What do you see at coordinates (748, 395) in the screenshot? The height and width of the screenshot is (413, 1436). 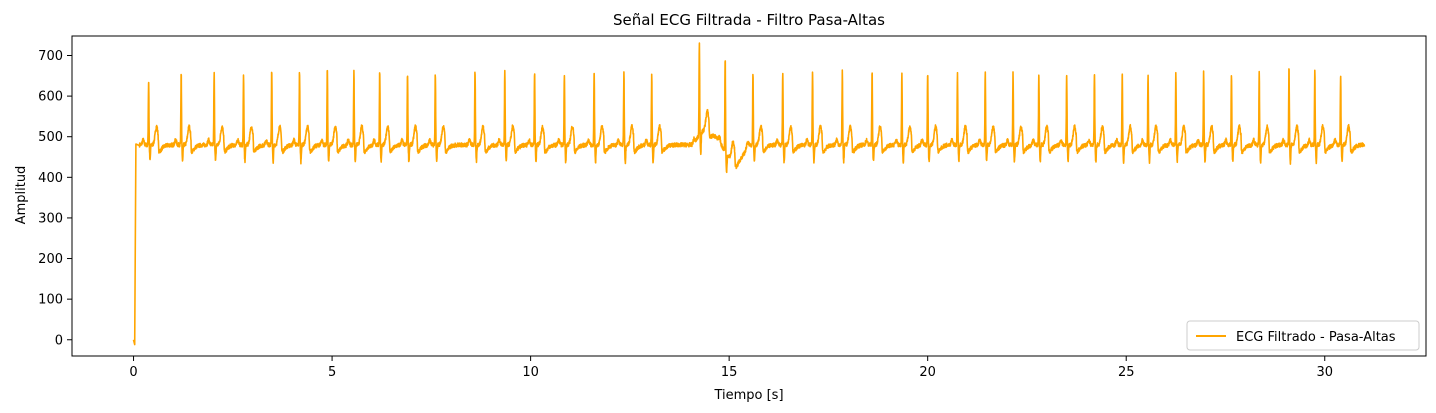 I see `x-axis-title: Tiempo [s]` at bounding box center [748, 395].